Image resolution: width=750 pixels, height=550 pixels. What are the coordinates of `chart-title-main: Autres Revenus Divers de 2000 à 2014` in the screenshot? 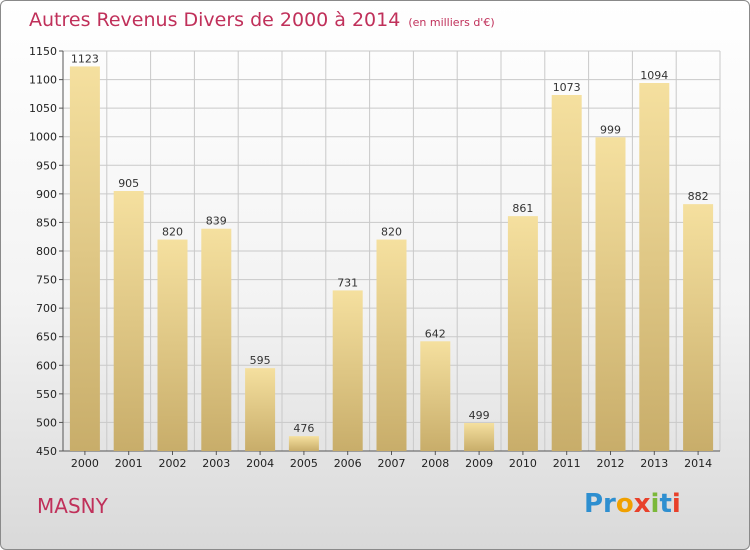 It's located at (215, 20).